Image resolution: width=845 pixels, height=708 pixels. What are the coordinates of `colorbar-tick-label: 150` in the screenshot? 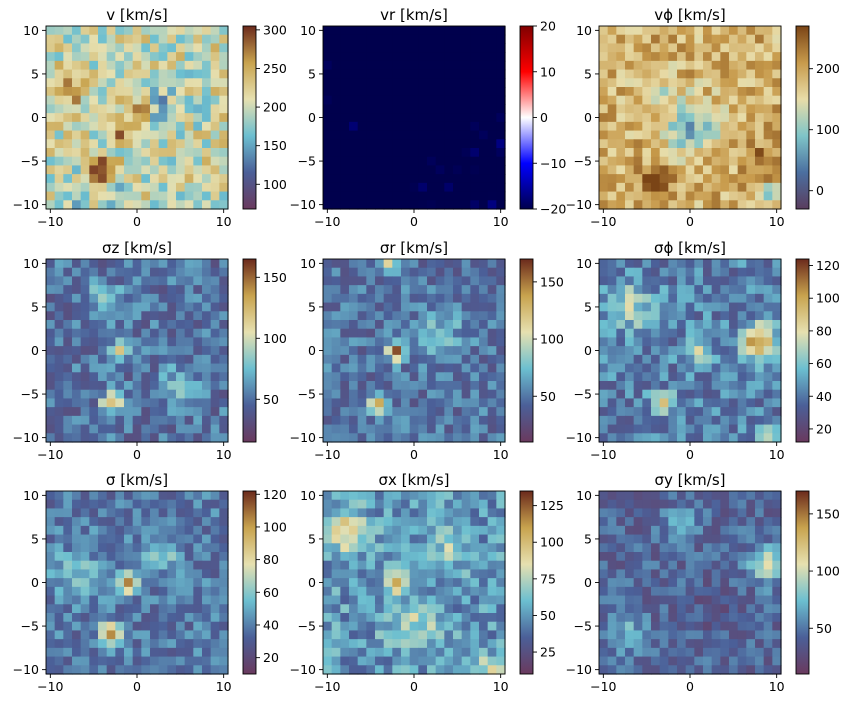 It's located at (828, 513).